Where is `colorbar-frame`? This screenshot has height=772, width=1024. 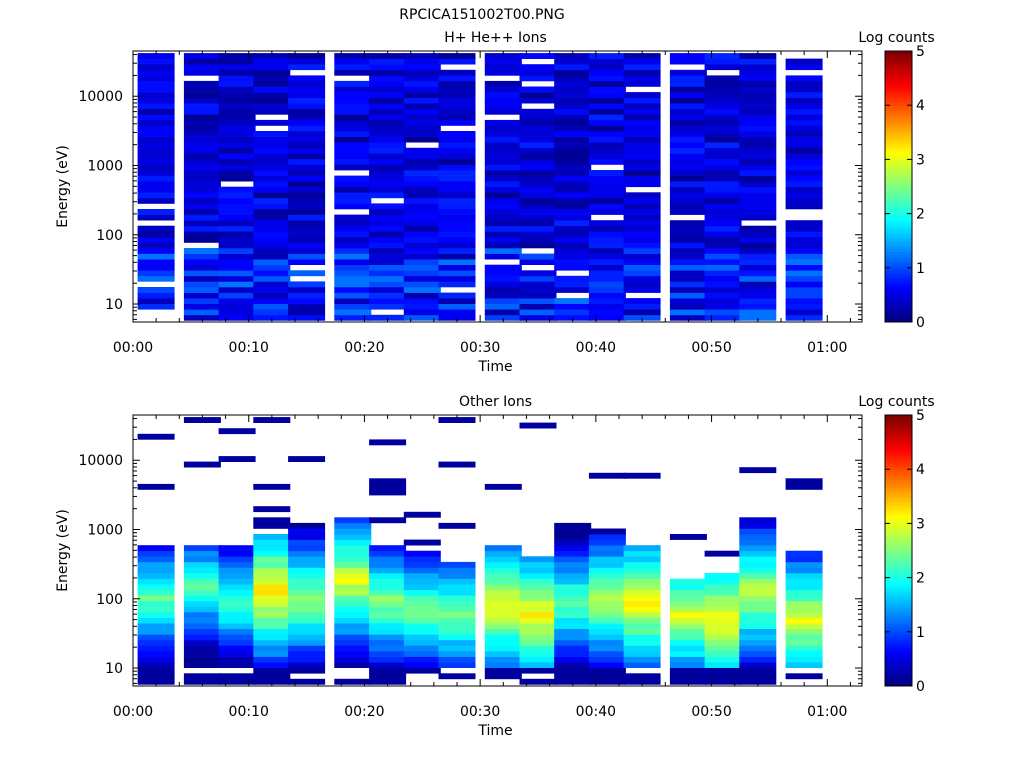
colorbar-frame is located at coordinates (898, 550).